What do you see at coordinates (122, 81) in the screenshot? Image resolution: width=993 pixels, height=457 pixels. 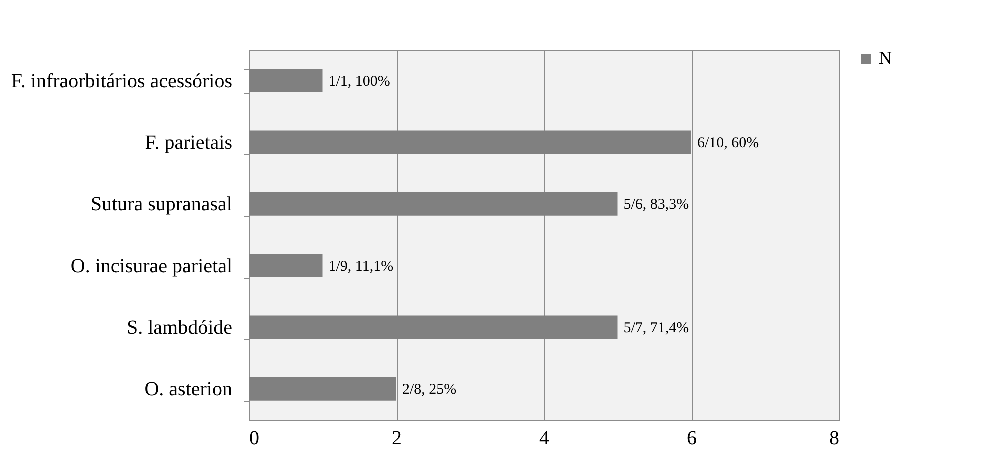 I see `y-tick-label: F. infraorbitários acessórios` at bounding box center [122, 81].